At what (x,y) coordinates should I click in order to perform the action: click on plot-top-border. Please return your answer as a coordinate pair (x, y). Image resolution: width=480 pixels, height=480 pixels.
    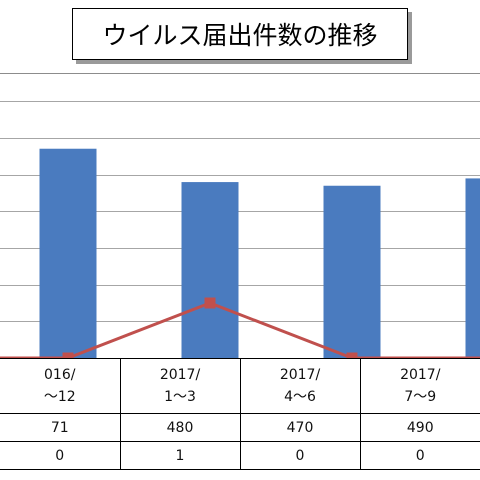
    Looking at the image, I should click on (240, 73).